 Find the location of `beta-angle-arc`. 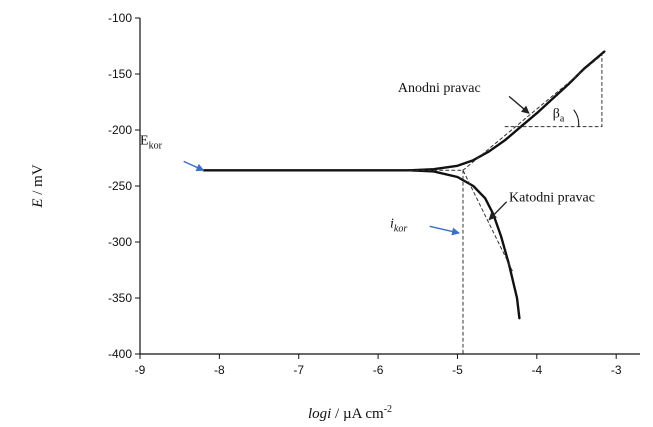

beta-angle-arc is located at coordinates (576, 118).